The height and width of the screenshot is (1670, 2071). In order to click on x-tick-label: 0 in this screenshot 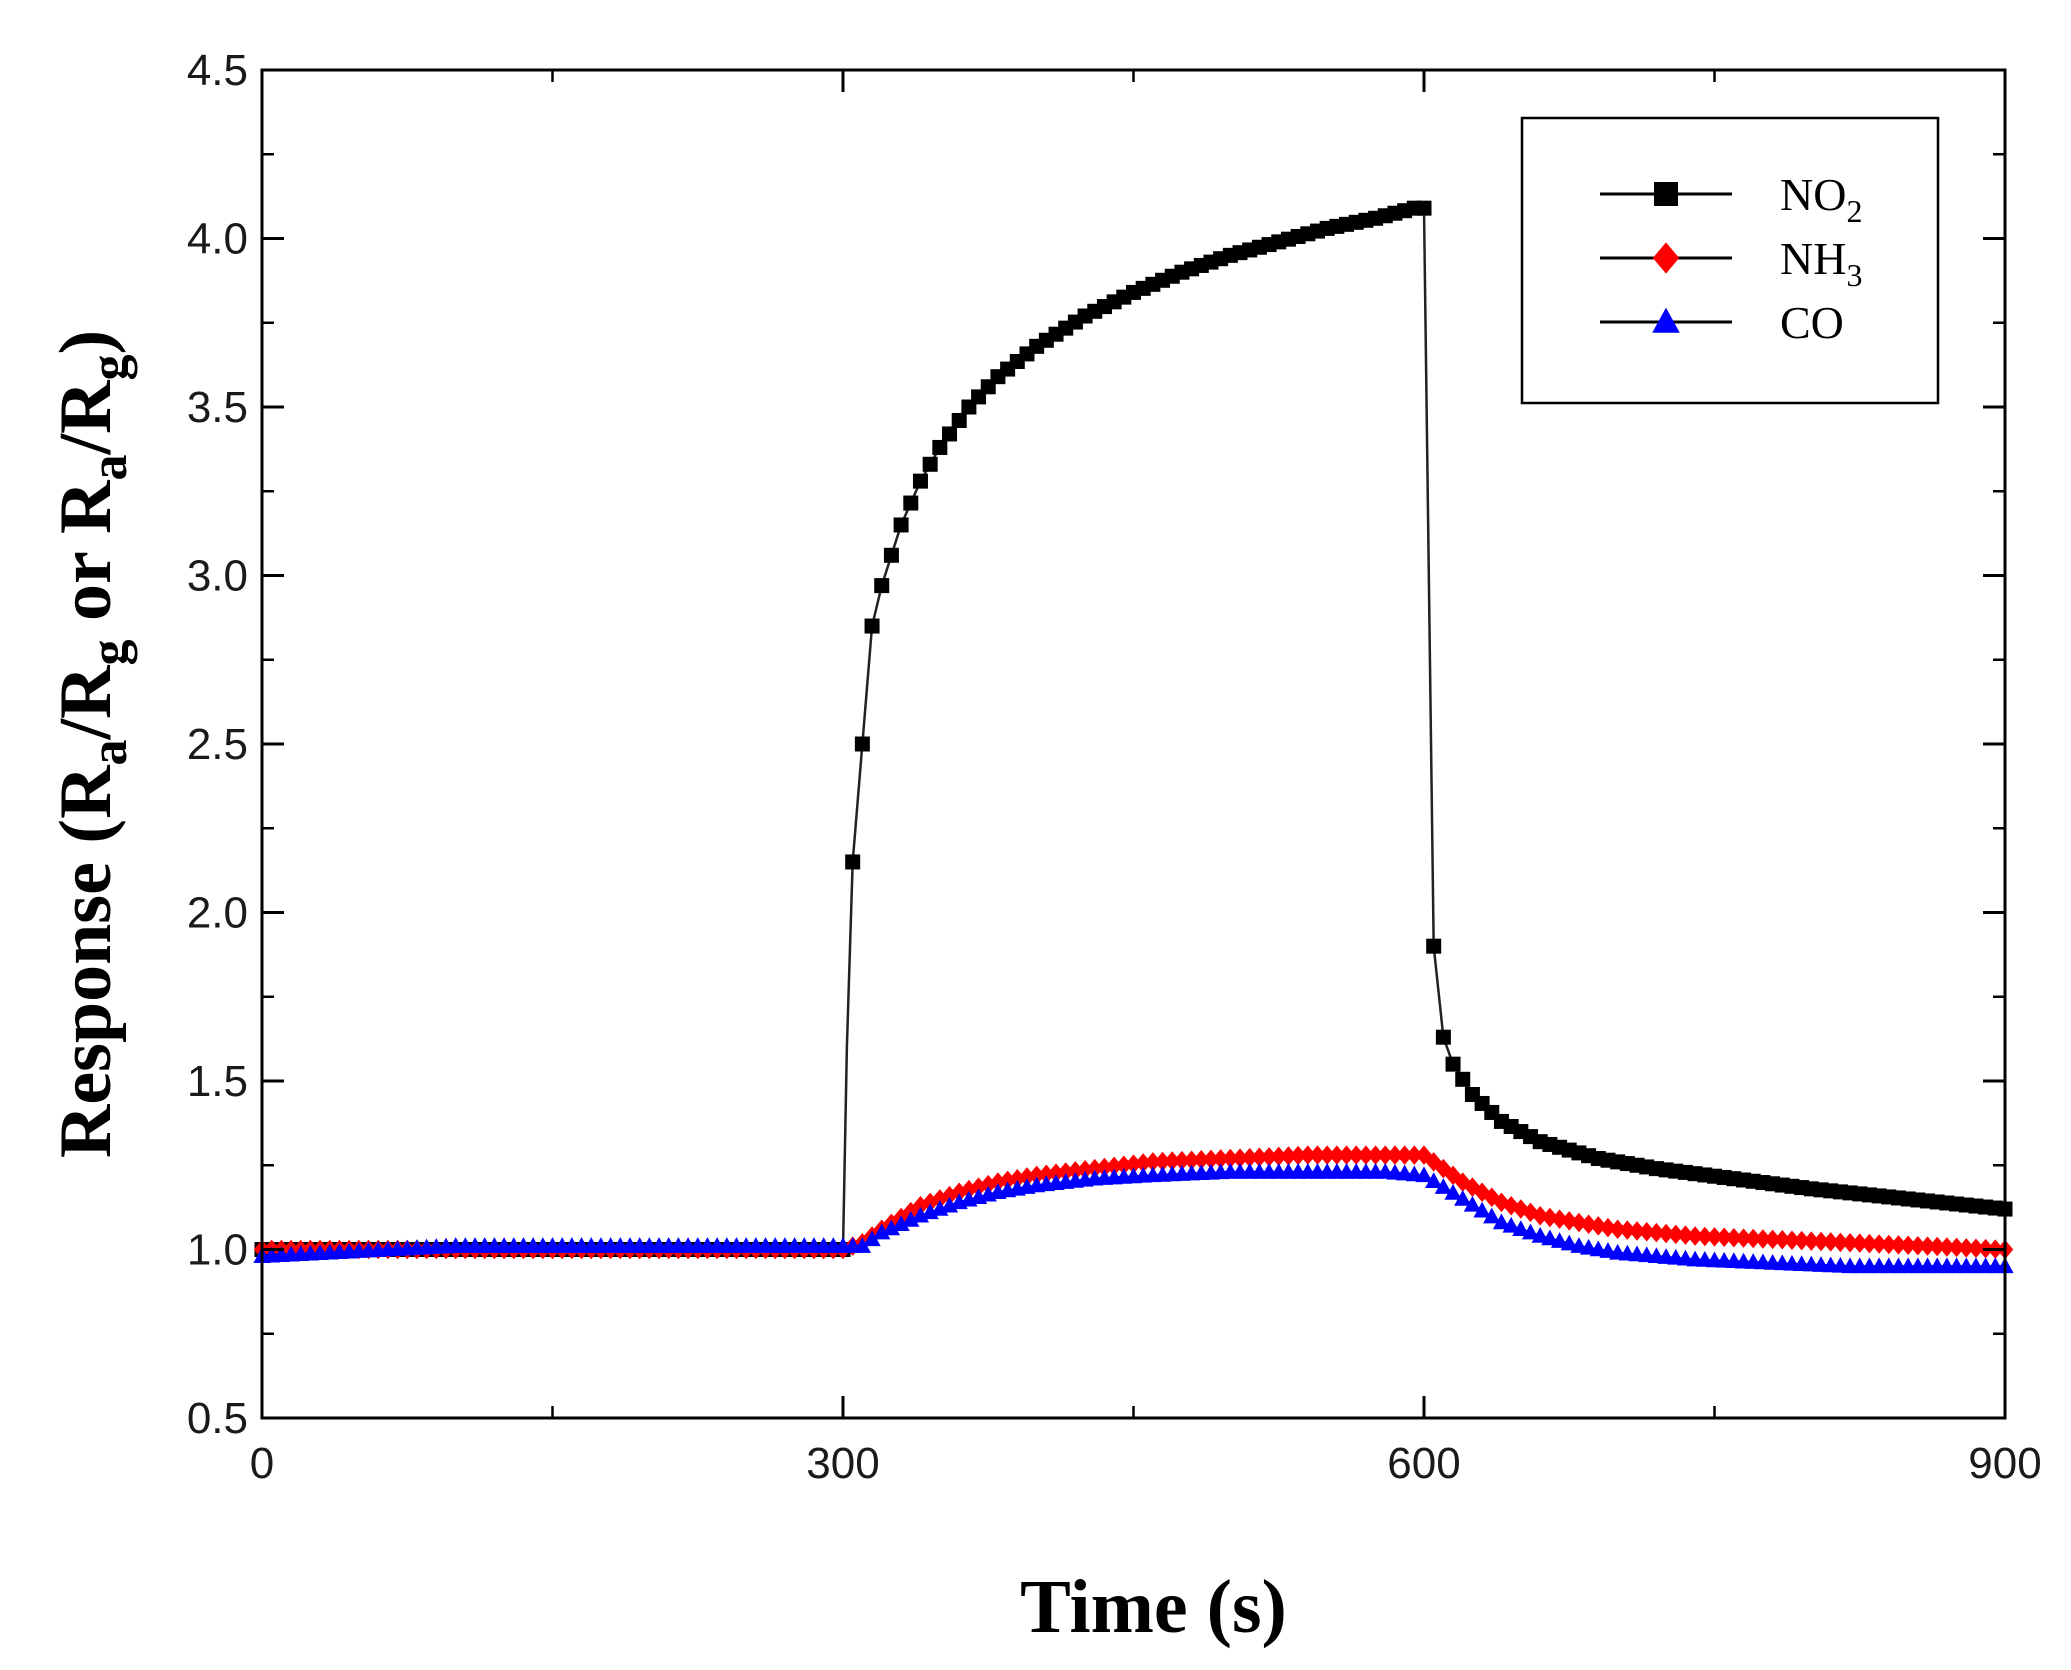, I will do `click(262, 1463)`.